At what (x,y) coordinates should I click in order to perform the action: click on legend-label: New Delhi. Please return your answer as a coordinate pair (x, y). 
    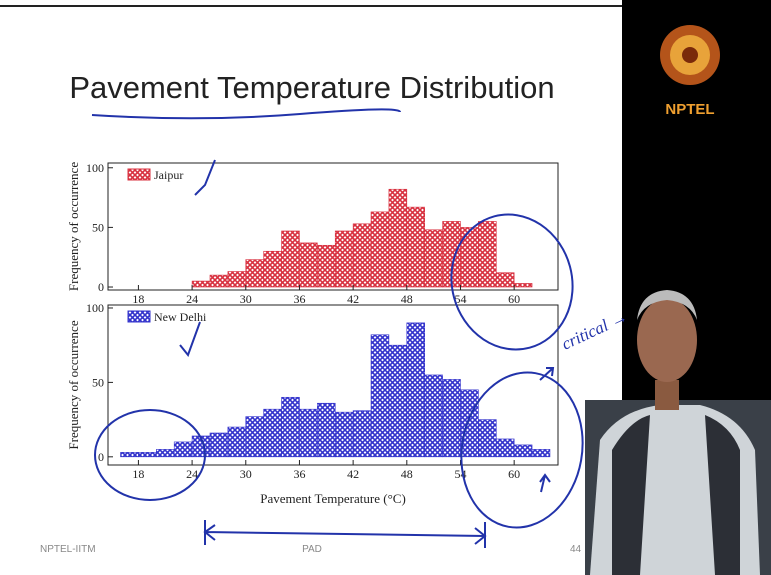
    Looking at the image, I should click on (180, 317).